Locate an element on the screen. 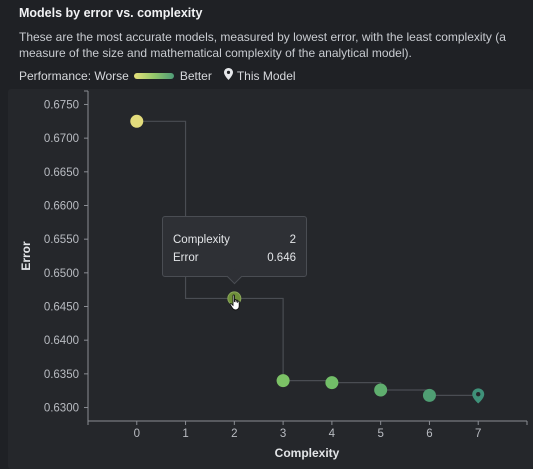  x-tick-label: 7 is located at coordinates (478, 434).